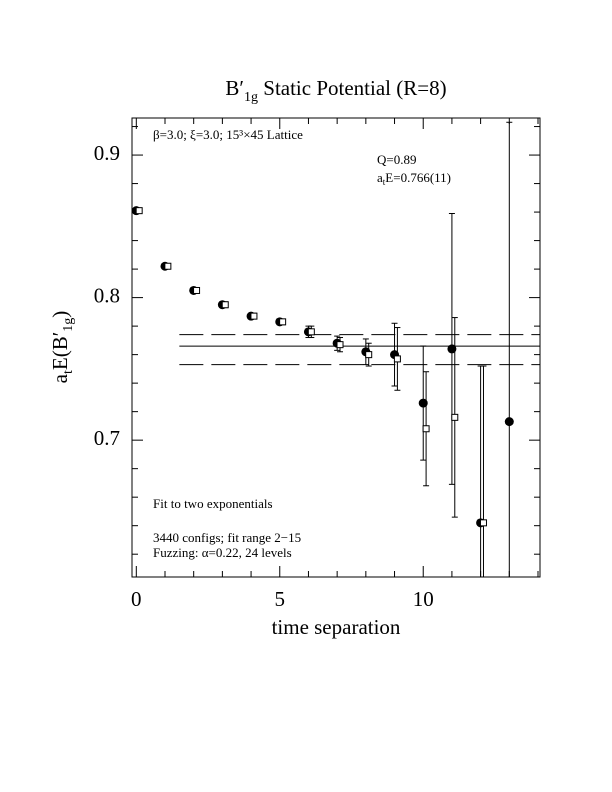 The height and width of the screenshot is (792, 612). What do you see at coordinates (228, 134) in the screenshot?
I see `annotation: β=3.0; ξ=3.0; 15³×45 Lattice` at bounding box center [228, 134].